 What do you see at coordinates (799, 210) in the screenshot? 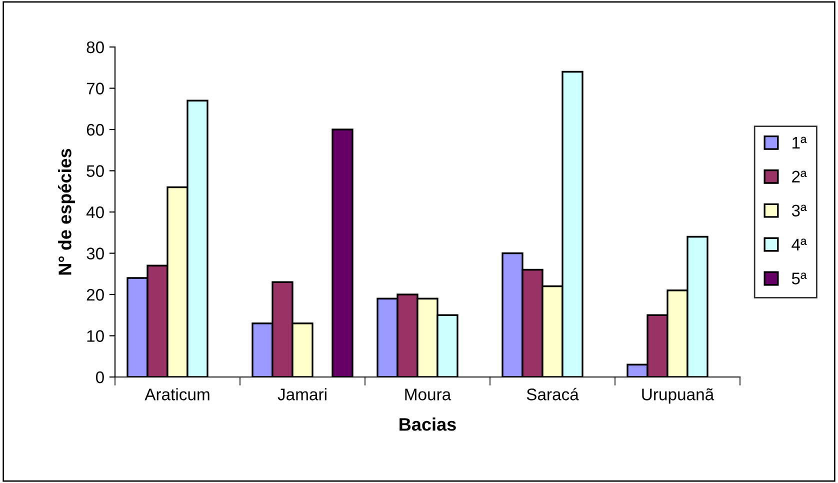
I see `legend-label: 3ª` at bounding box center [799, 210].